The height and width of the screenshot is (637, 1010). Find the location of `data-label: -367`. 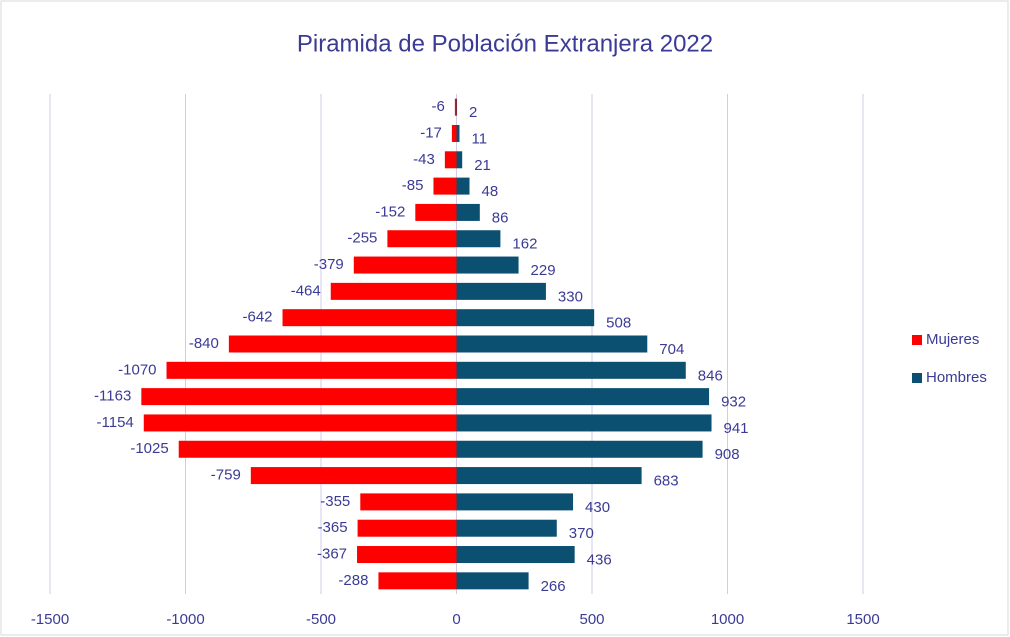

data-label: -367 is located at coordinates (332, 553).